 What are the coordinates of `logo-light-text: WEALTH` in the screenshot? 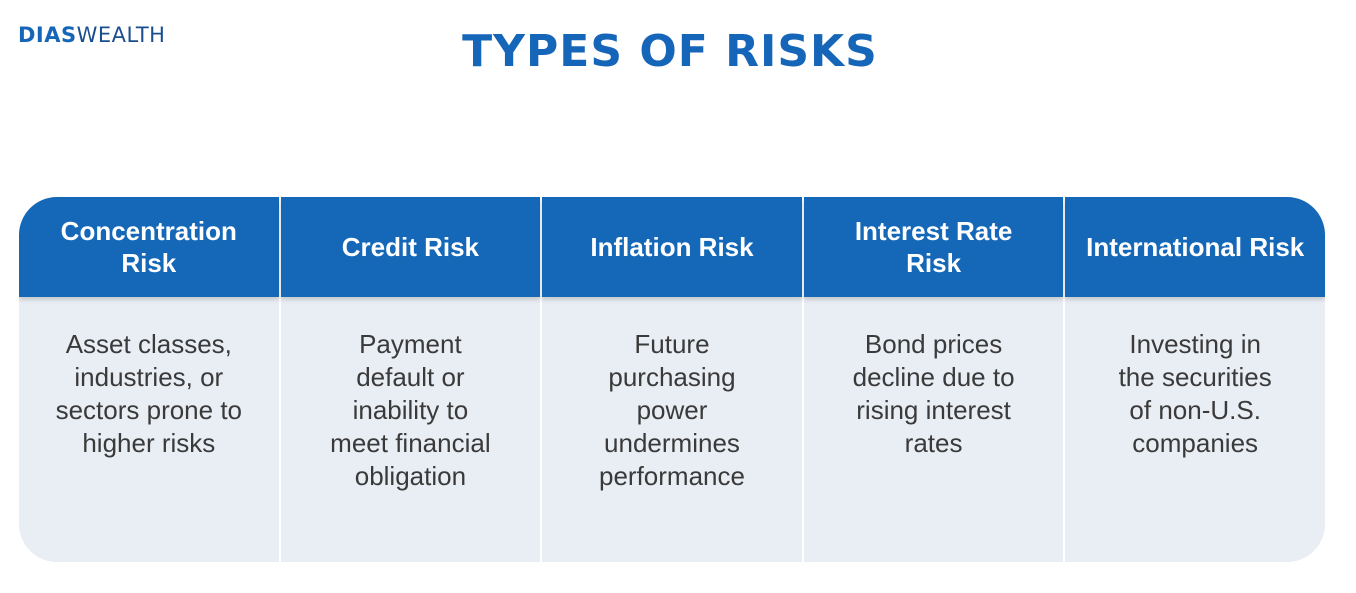 It's located at (121, 35).